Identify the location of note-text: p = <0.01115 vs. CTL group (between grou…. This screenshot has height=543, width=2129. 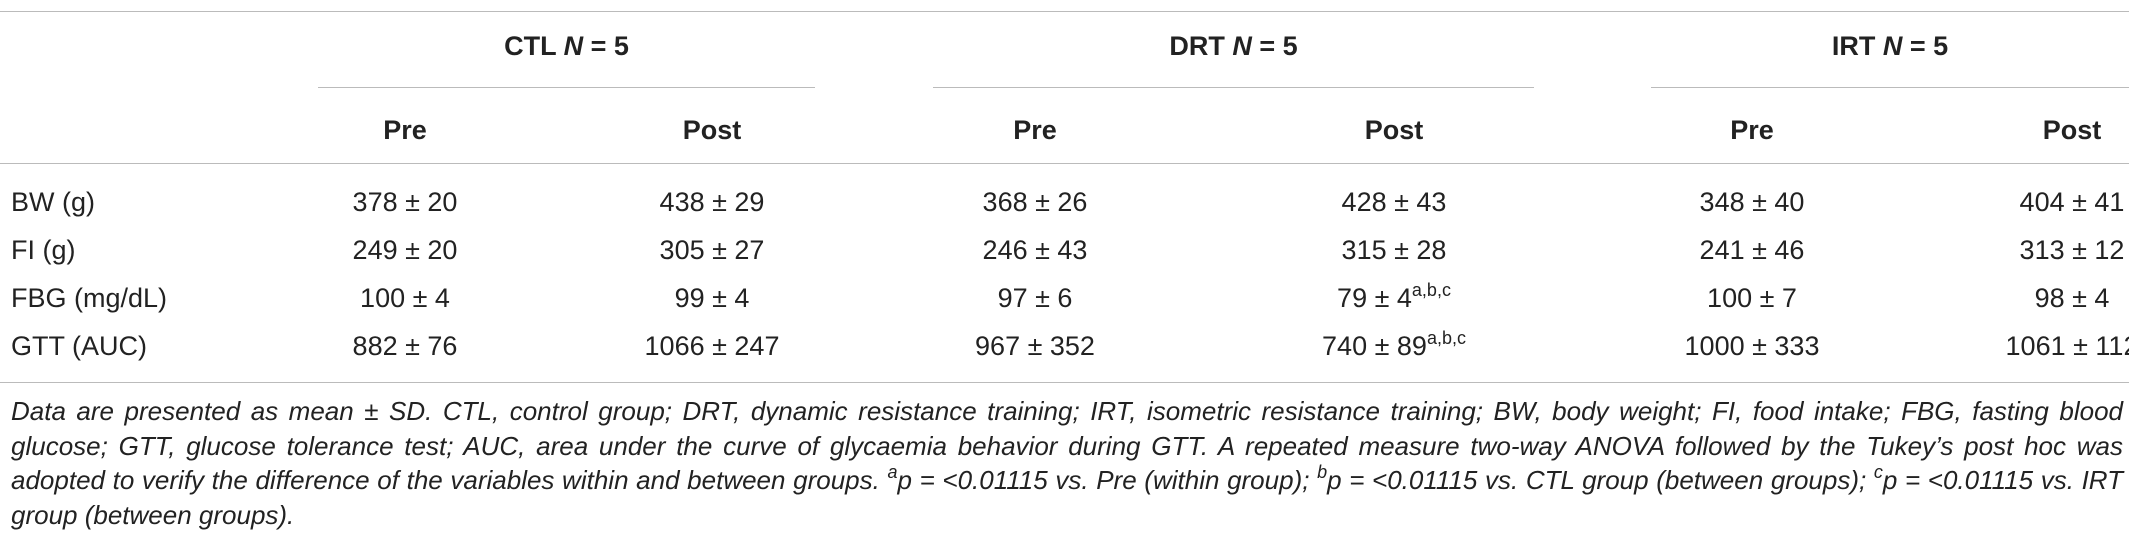
(1597, 480).